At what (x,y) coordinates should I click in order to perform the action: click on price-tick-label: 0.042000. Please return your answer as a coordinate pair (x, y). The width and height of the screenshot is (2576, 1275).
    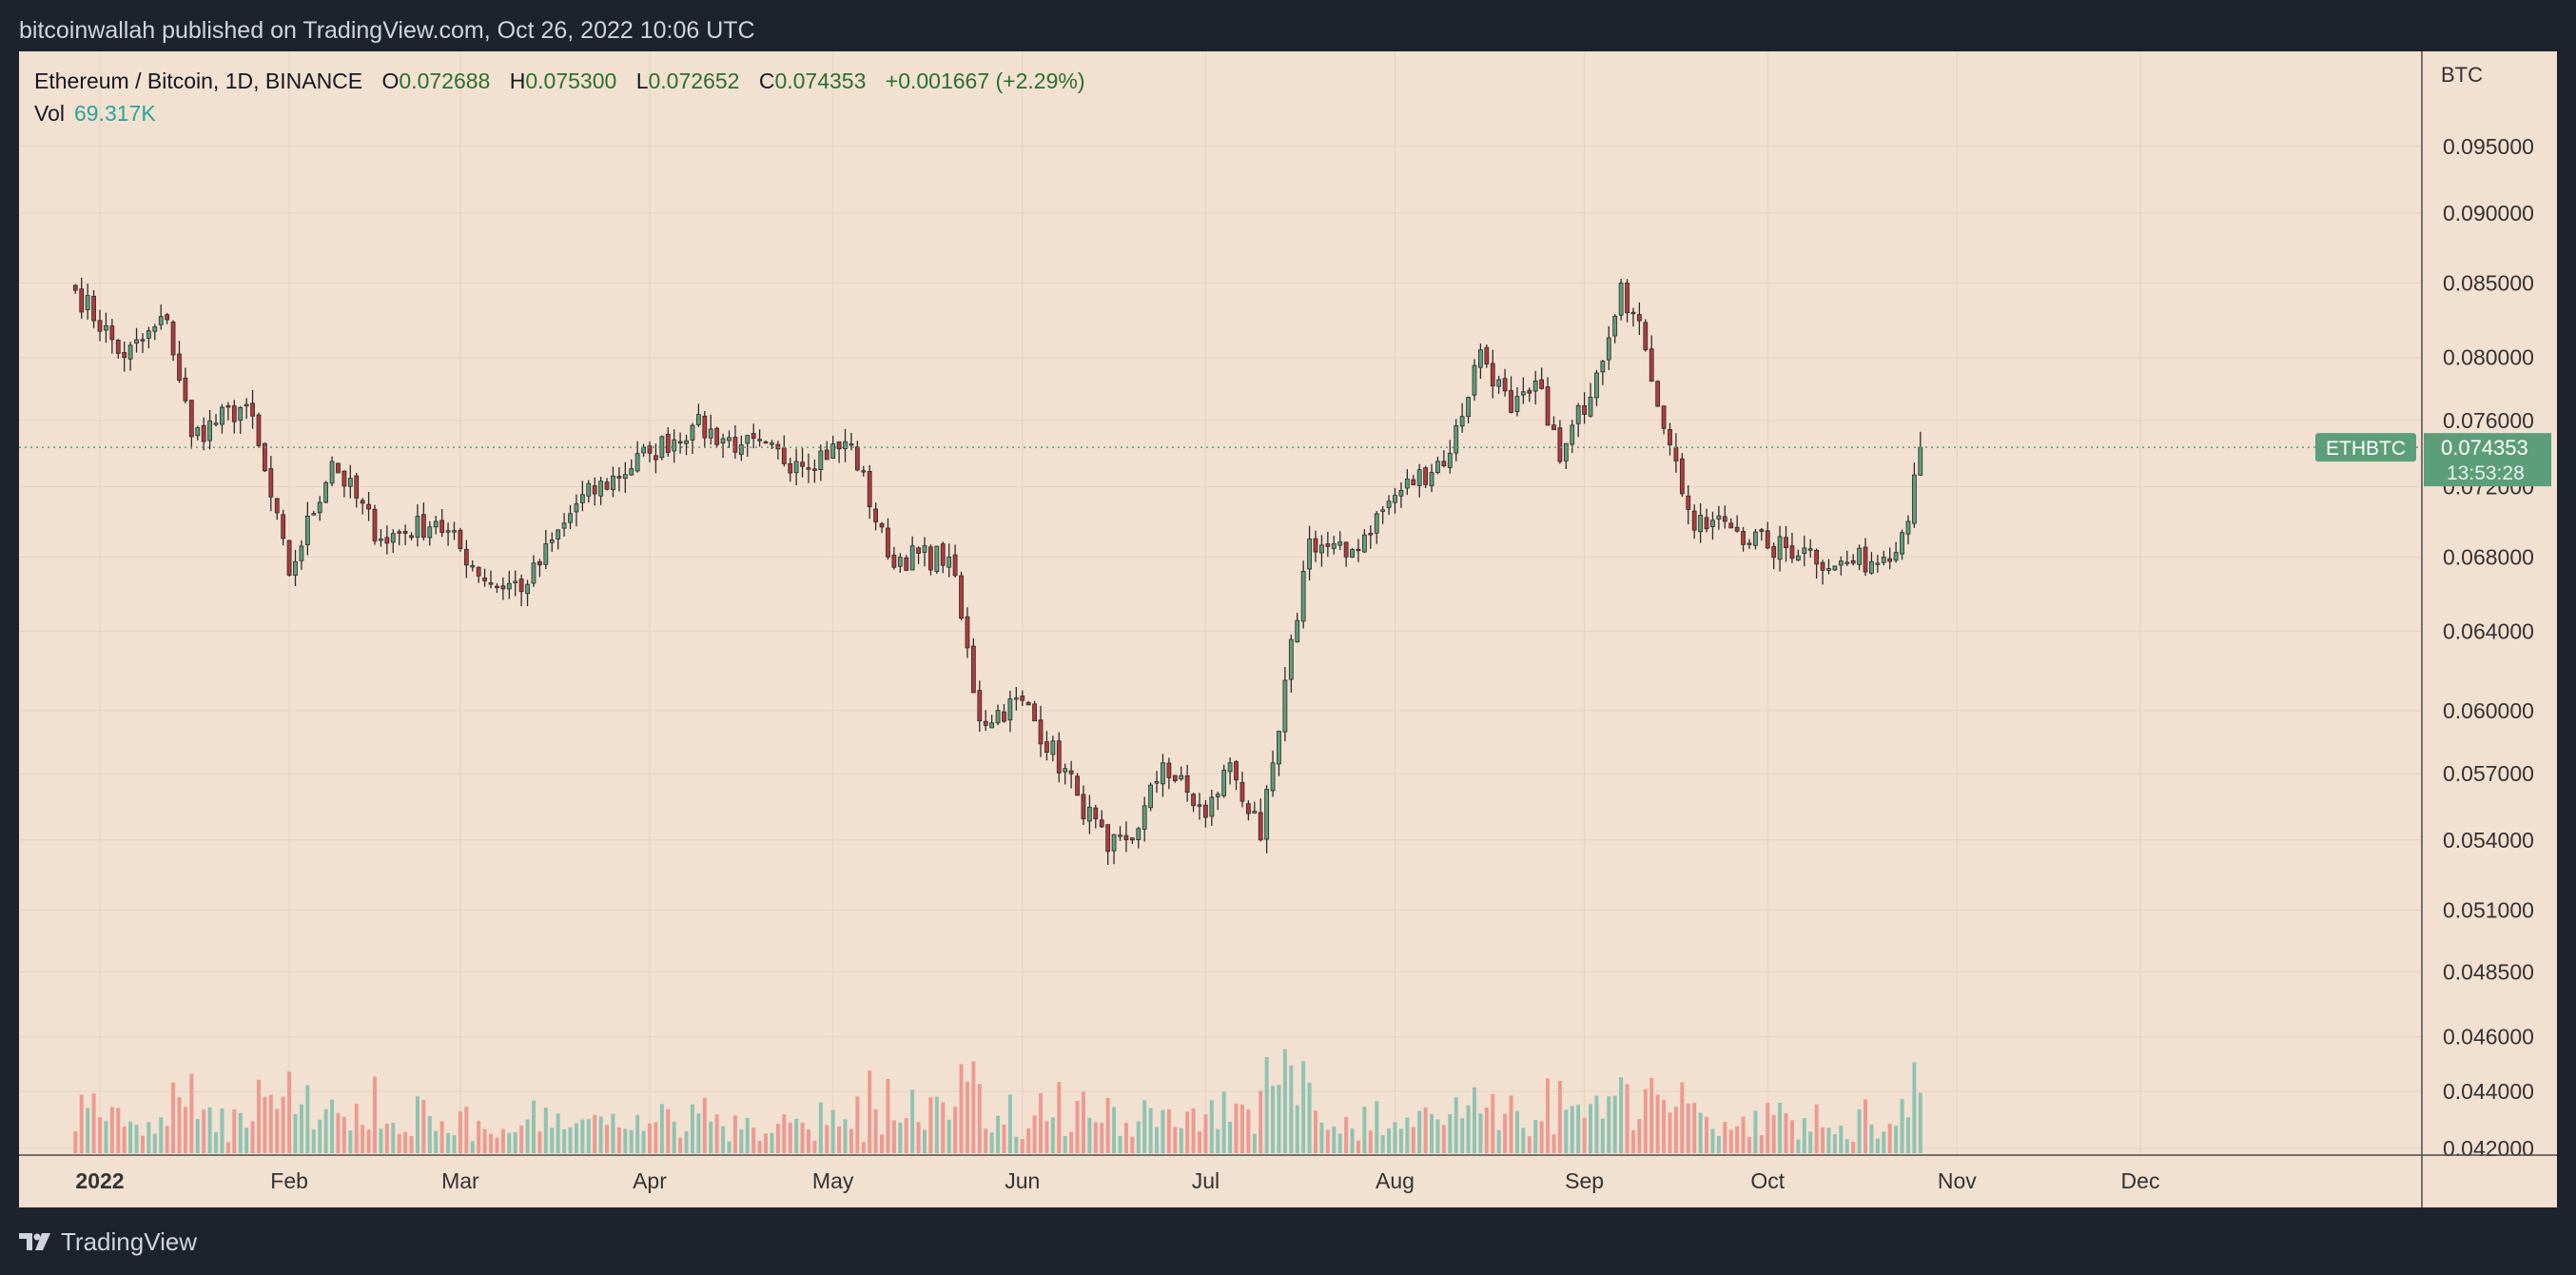
    Looking at the image, I should click on (2489, 1148).